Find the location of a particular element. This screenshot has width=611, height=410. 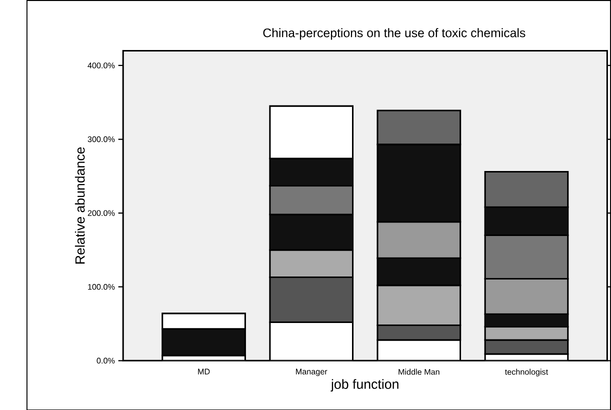

y-tick-label: 400.0% is located at coordinates (101, 65).